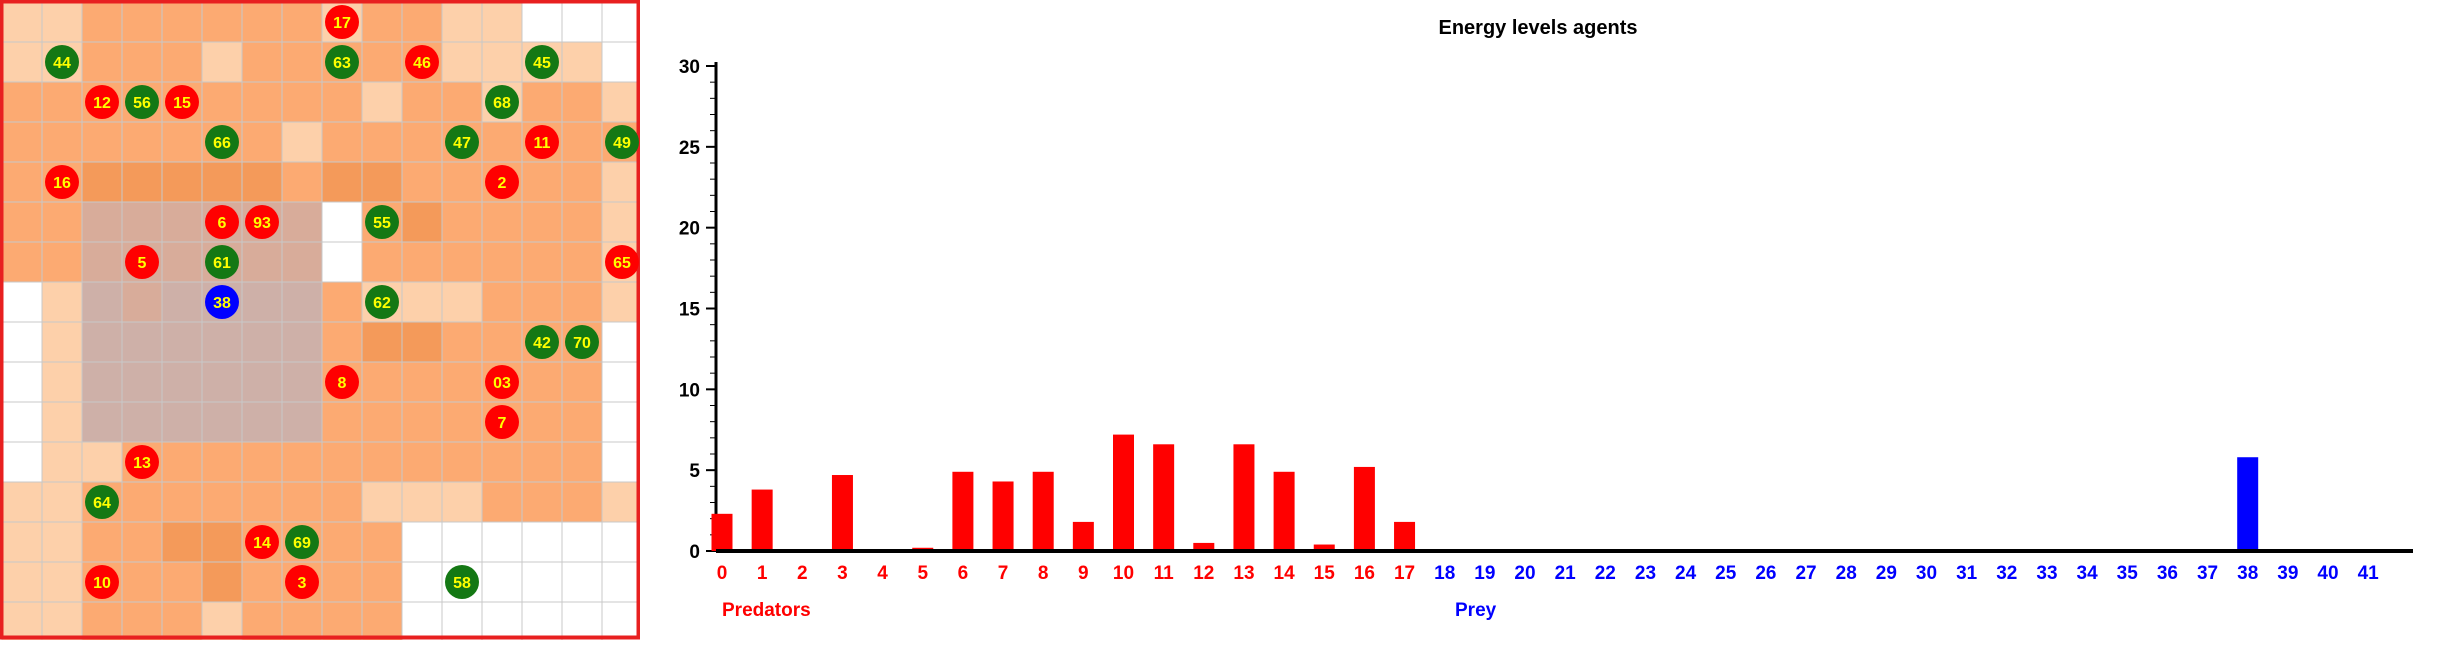 Image resolution: width=2440 pixels, height=645 pixels. Describe the element at coordinates (502, 422) in the screenshot. I see `agent-predator: 7` at that location.